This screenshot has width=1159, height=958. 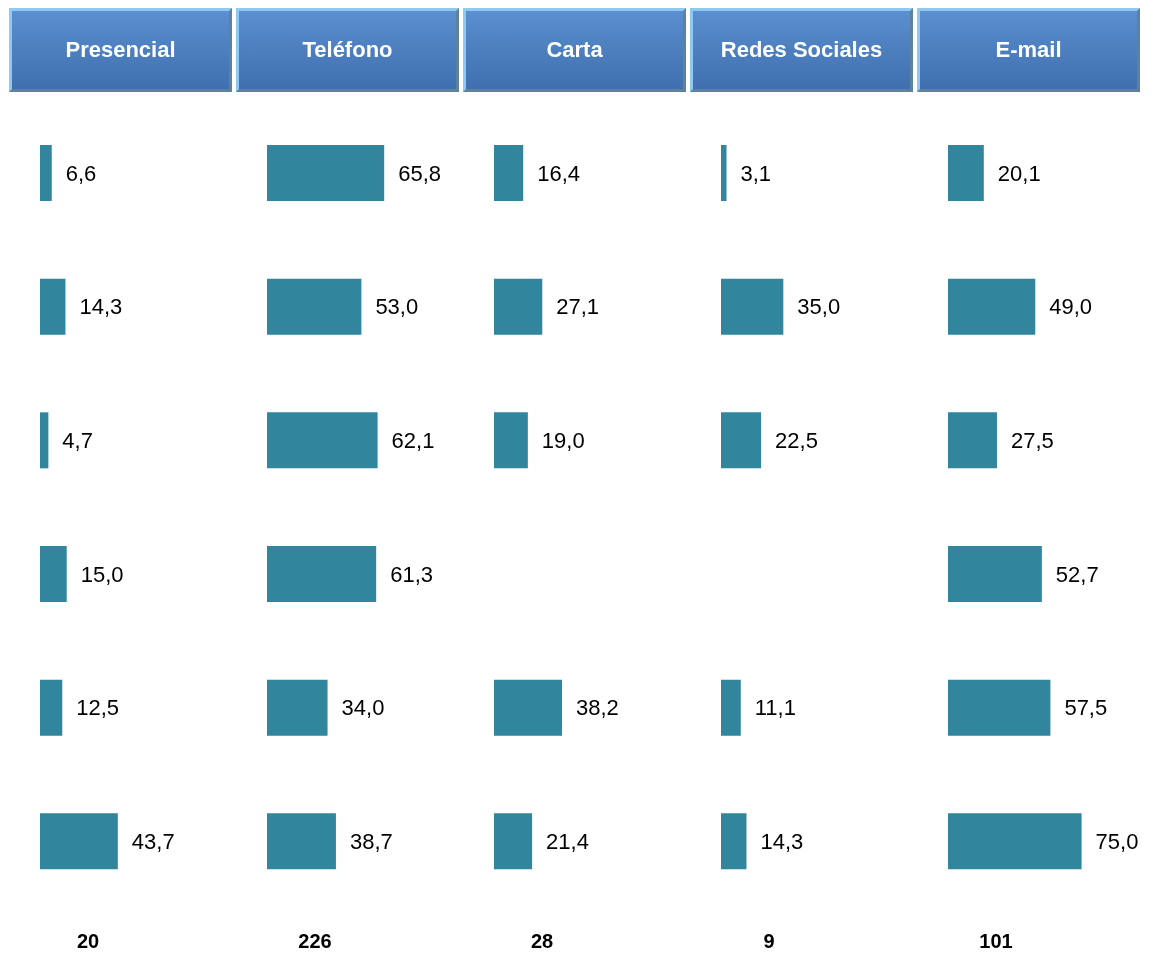 I want to click on chart-title: Carta, so click(x=574, y=50).